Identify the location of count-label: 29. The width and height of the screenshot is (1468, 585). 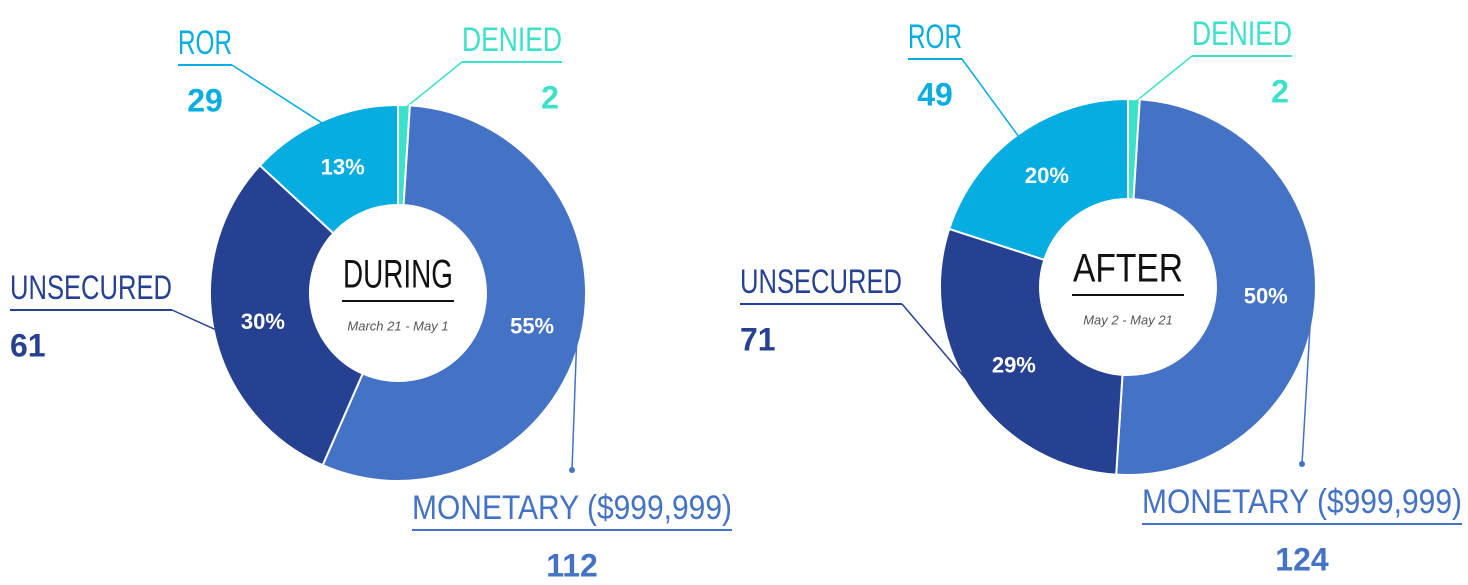
(205, 100).